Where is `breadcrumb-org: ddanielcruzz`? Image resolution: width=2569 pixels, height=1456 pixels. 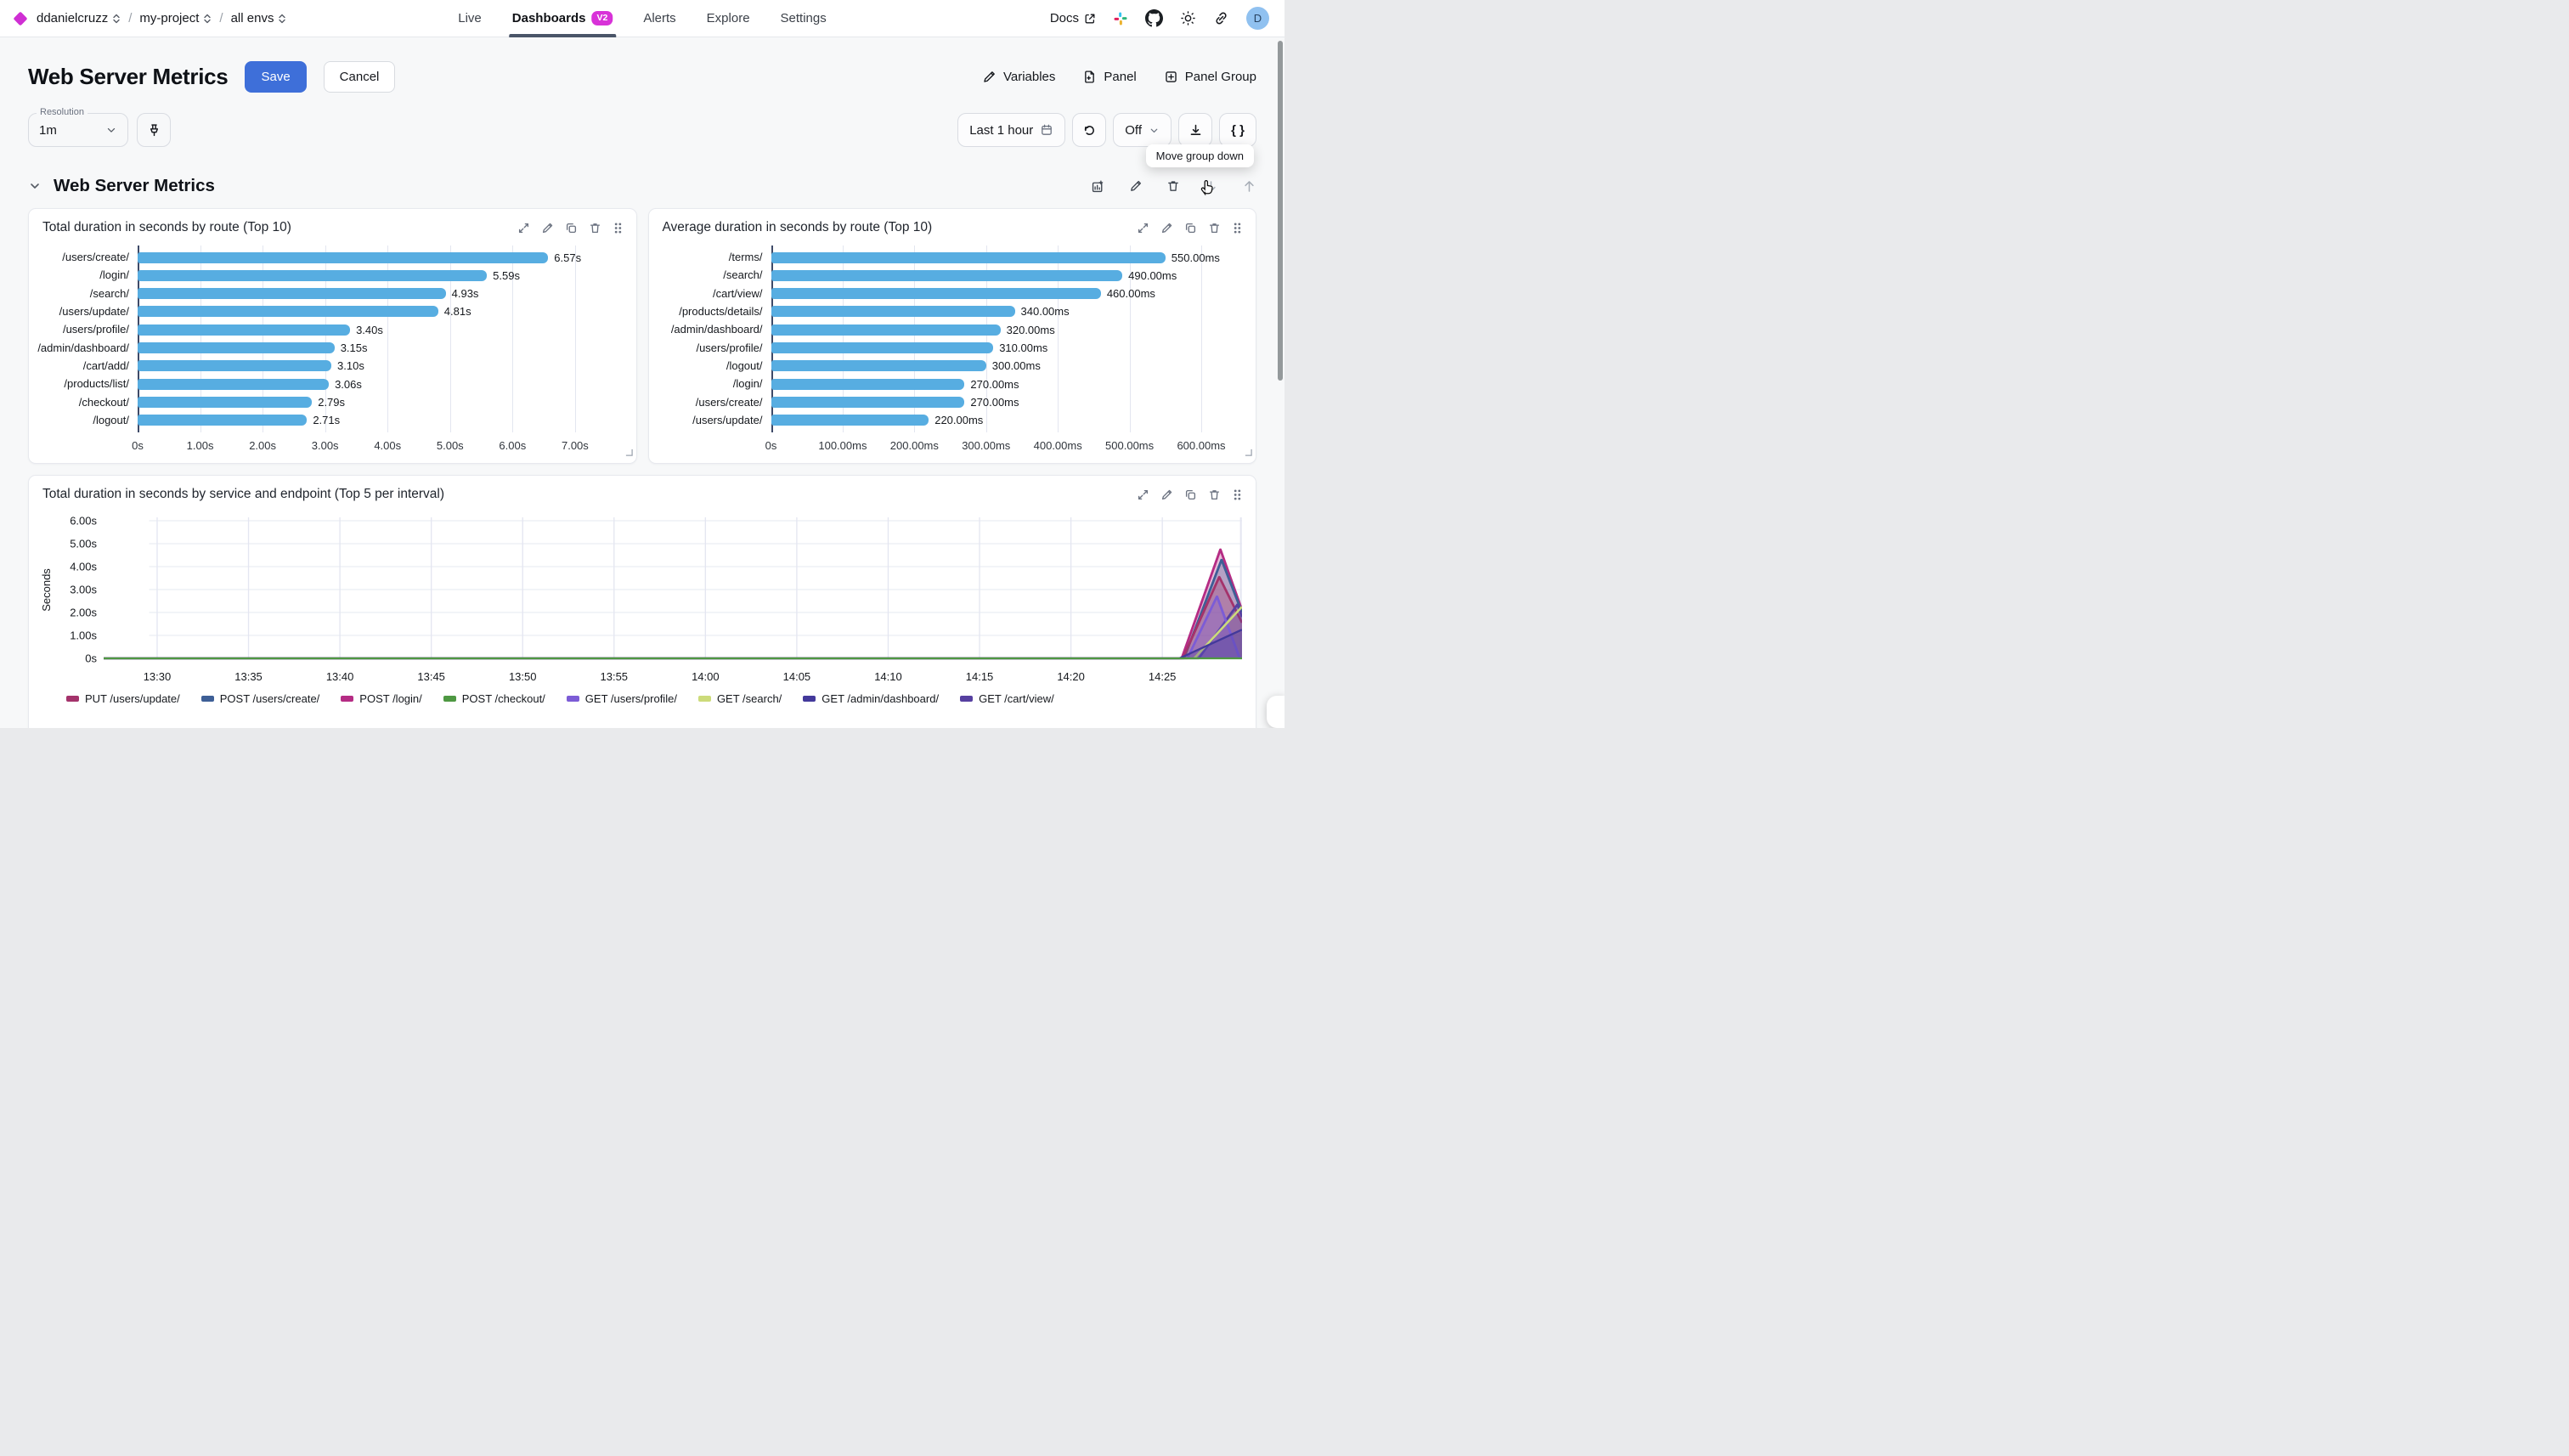 breadcrumb-org: ddanielcruzz is located at coordinates (79, 18).